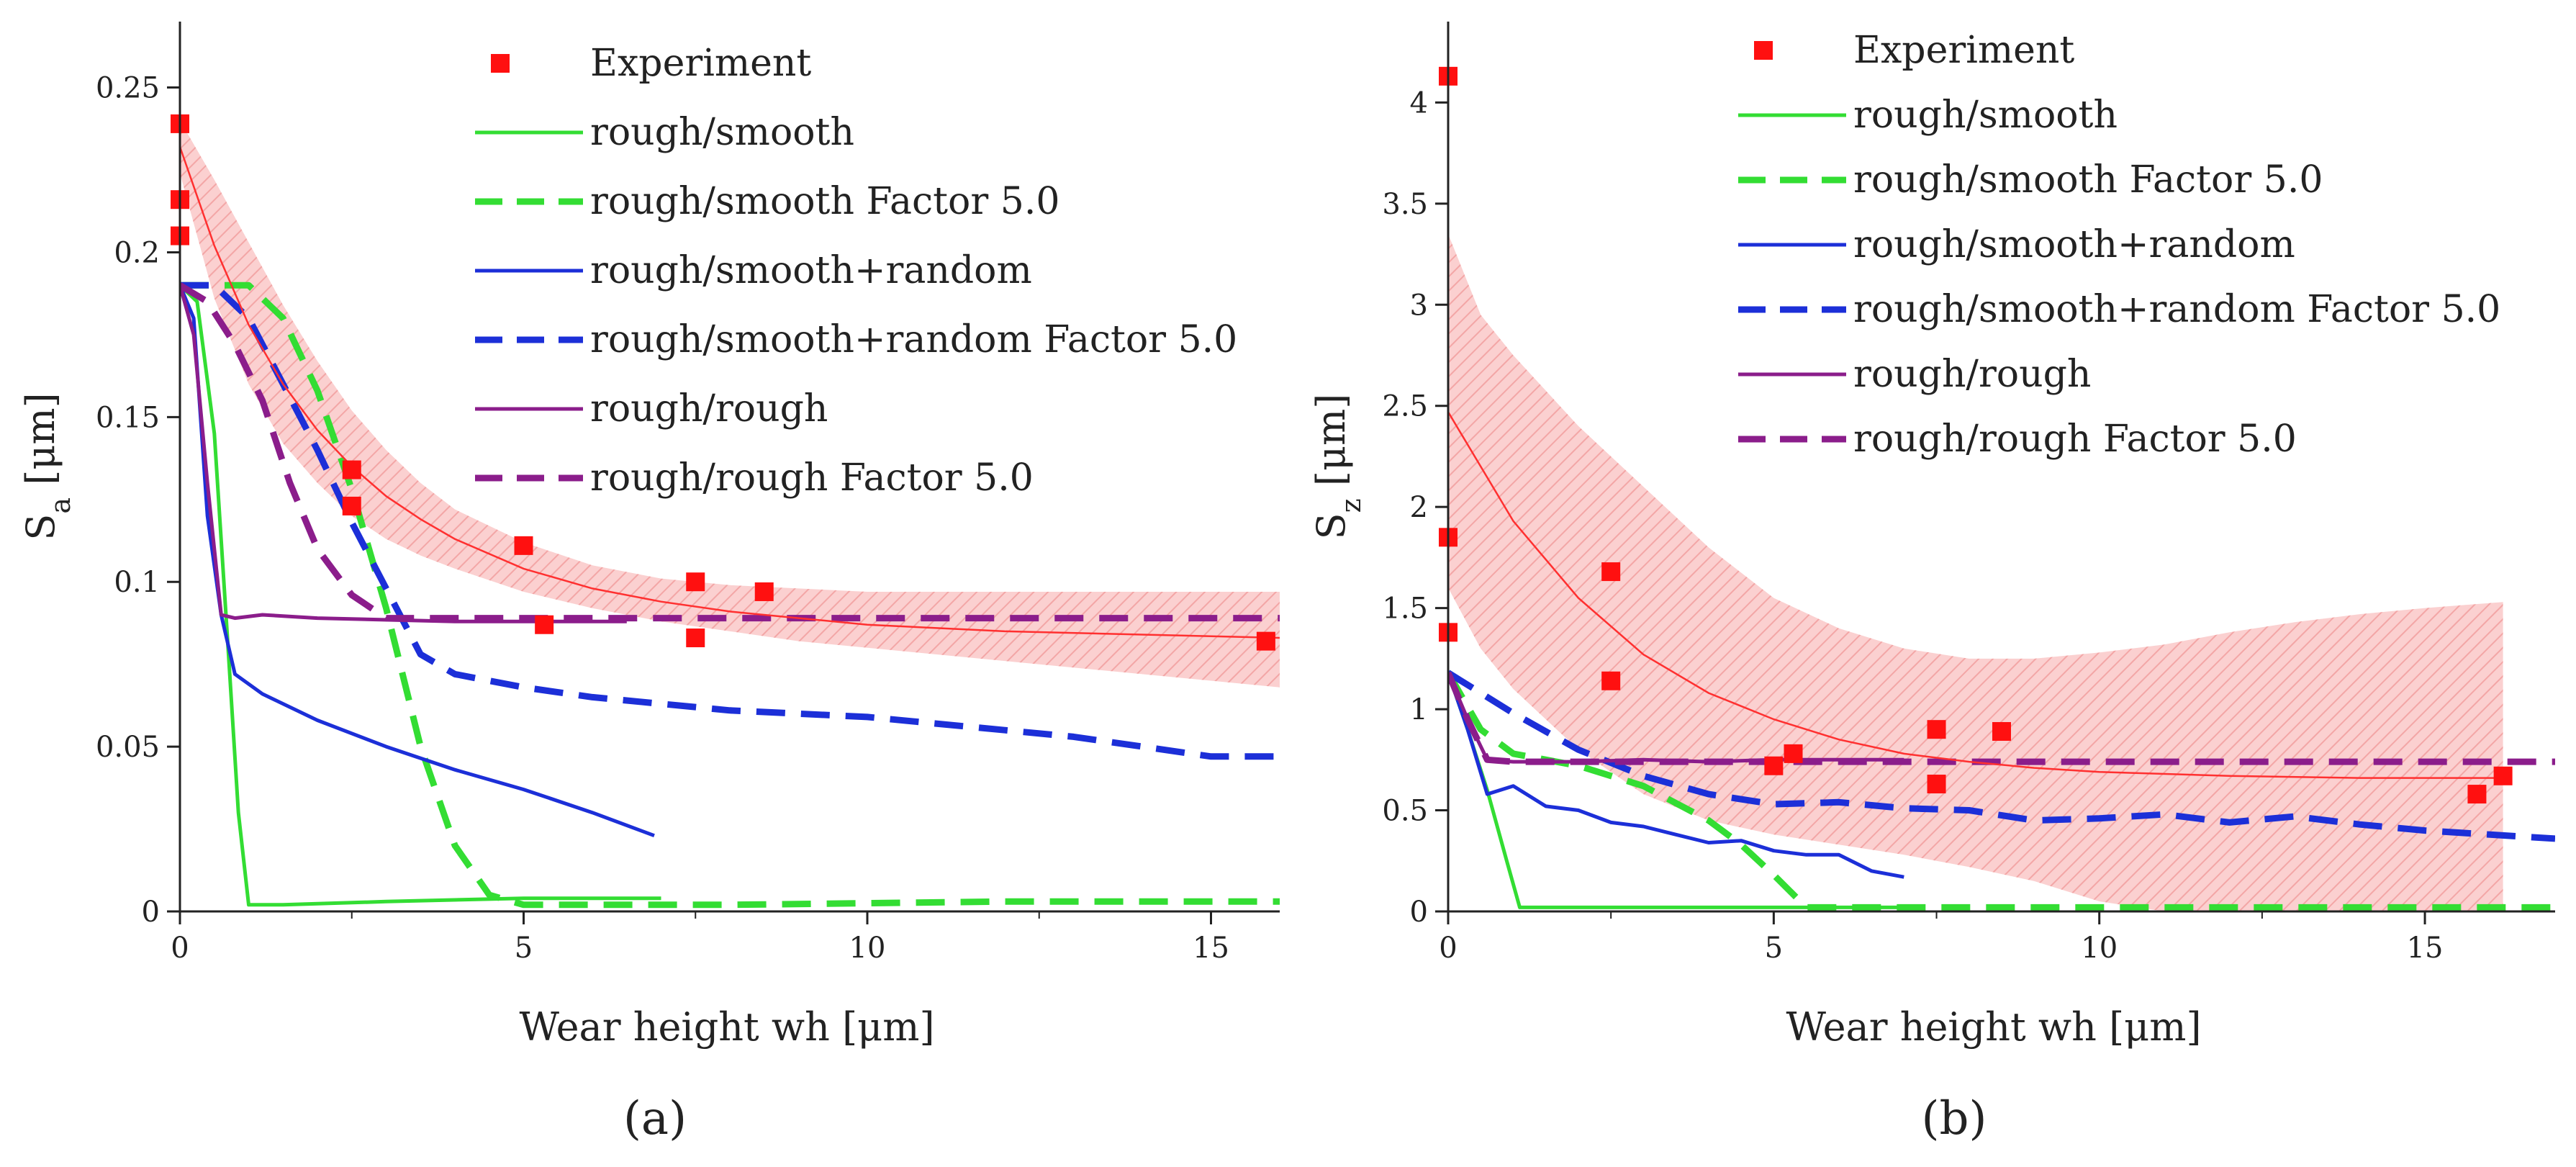 This screenshot has height=1167, width=2576. What do you see at coordinates (137, 252) in the screenshot?
I see `y-tick-label: 0.2` at bounding box center [137, 252].